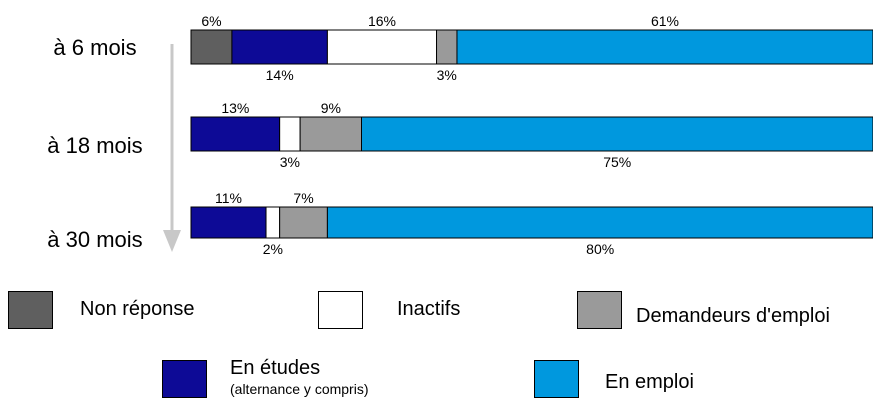 The image size is (873, 400). Describe the element at coordinates (733, 316) in the screenshot. I see `legend-label-demandeurs: Demandeurs d'emploi` at that location.